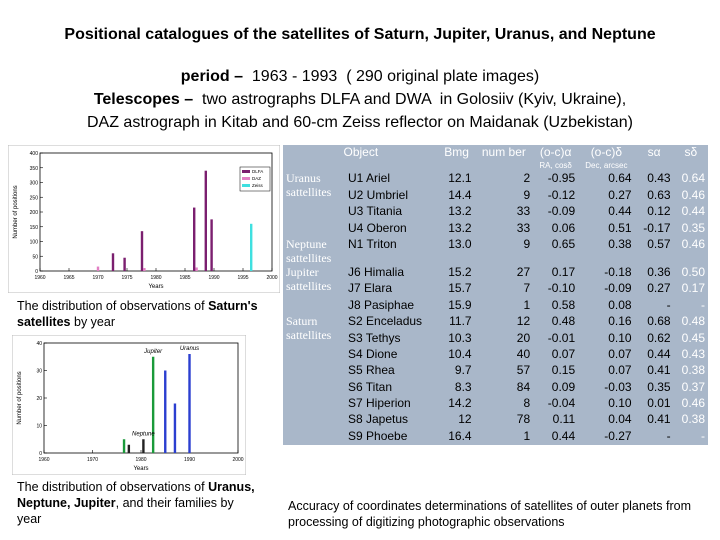 Image resolution: width=720 pixels, height=540 pixels. I want to click on table-cell: S7 Hiperion, so click(379, 403).